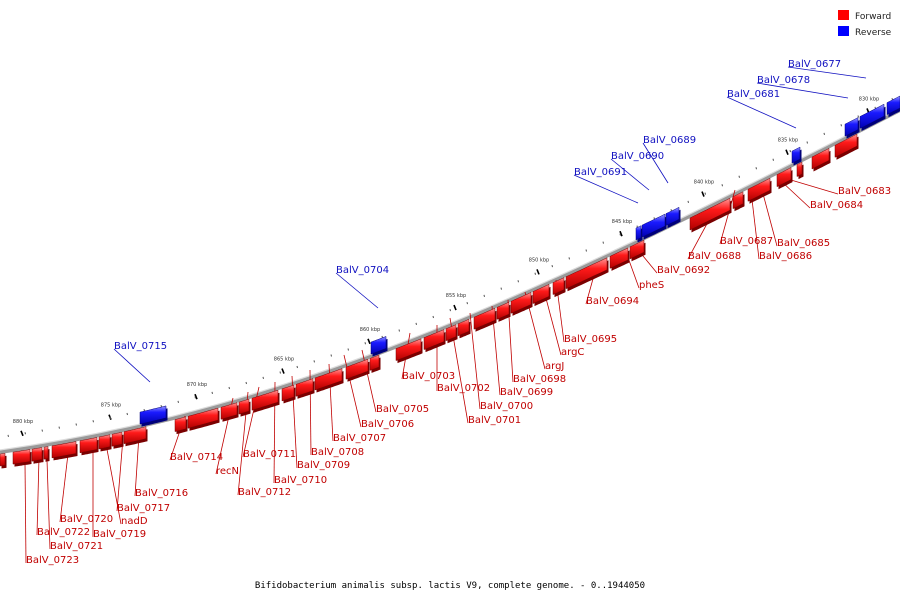  Describe the element at coordinates (227, 471) in the screenshot. I see `gene-label: recN` at that location.